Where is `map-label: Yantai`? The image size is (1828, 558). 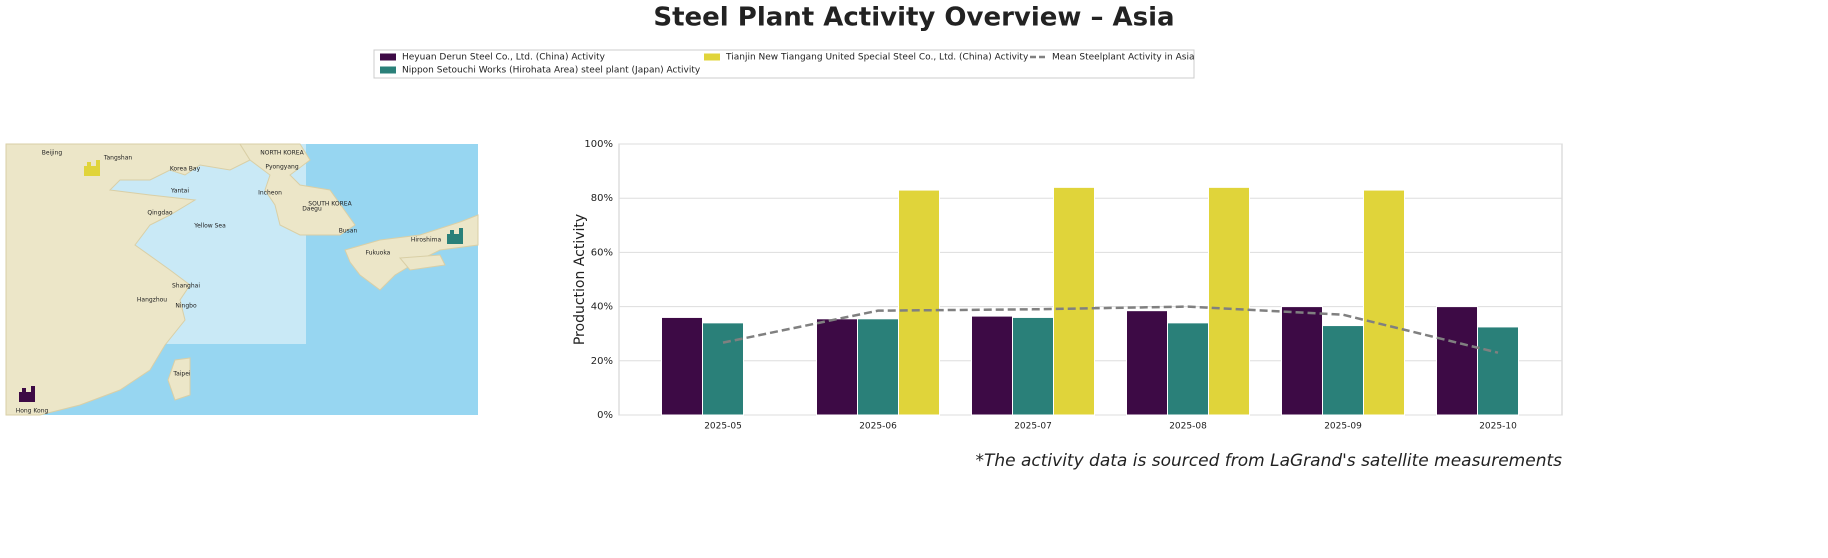
map-label: Yantai is located at coordinates (179, 191).